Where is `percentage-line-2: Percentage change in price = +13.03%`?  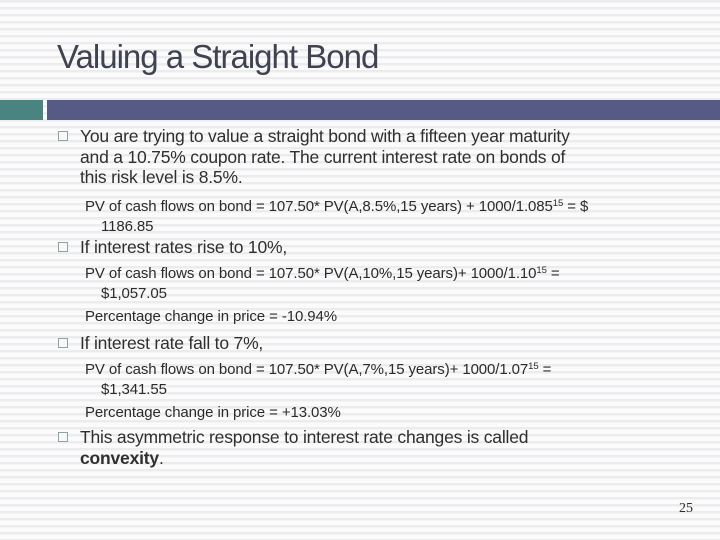
percentage-line-2: Percentage change in price = +13.03% is located at coordinates (390, 413).